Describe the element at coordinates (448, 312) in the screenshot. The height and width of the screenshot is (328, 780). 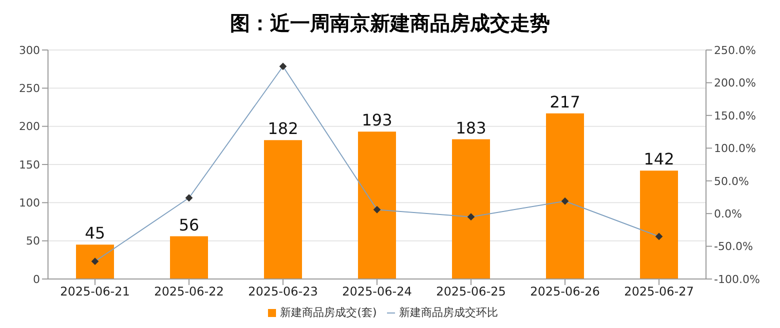
I see `legend-label: 新建商品房成交环比` at that location.